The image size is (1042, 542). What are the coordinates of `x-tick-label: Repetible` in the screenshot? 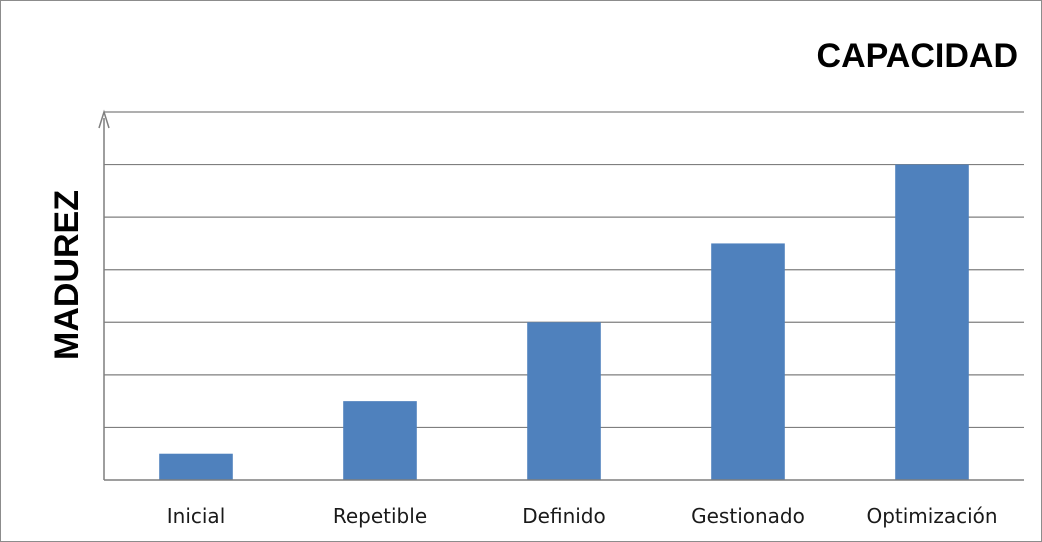 It's located at (380, 516).